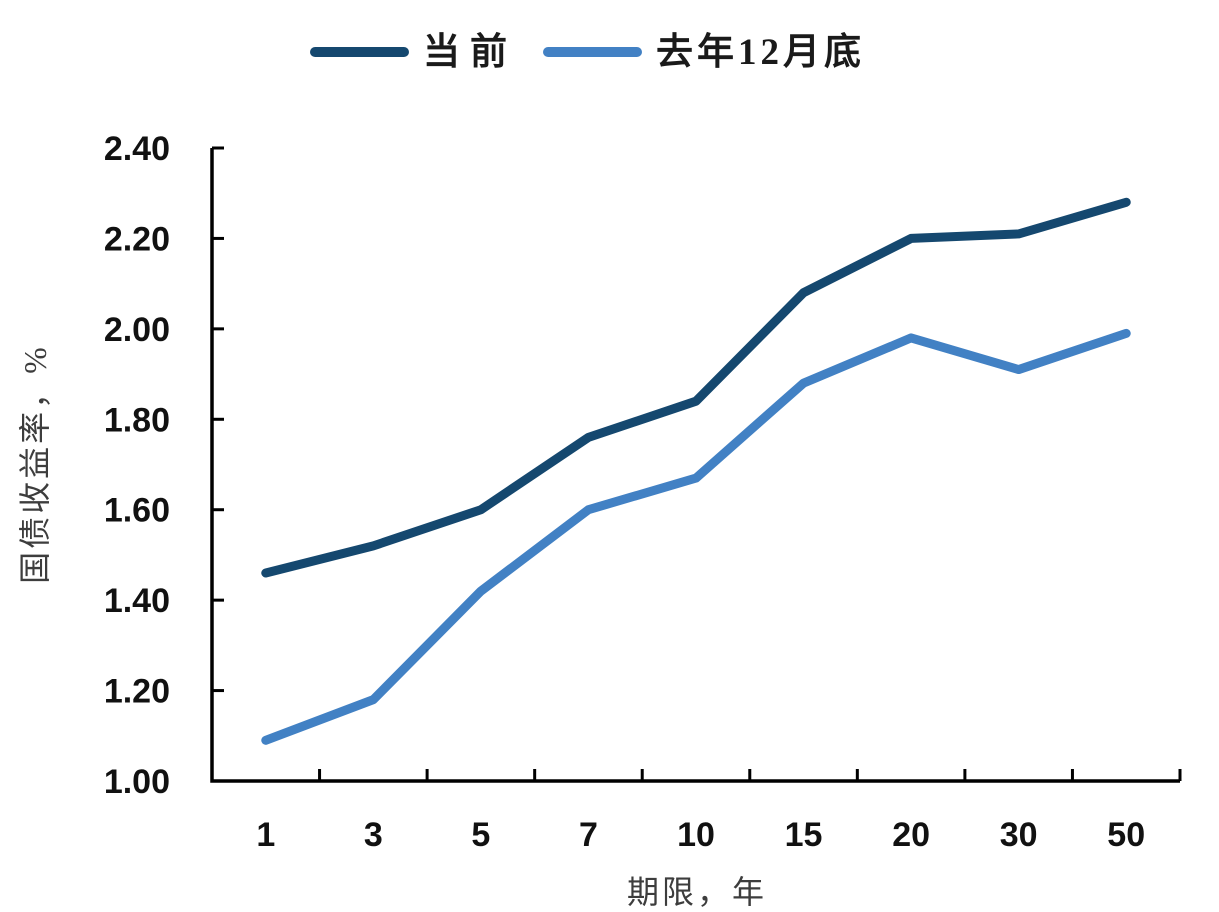 The height and width of the screenshot is (912, 1219). I want to click on y-tick-label: 1.40, so click(137, 601).